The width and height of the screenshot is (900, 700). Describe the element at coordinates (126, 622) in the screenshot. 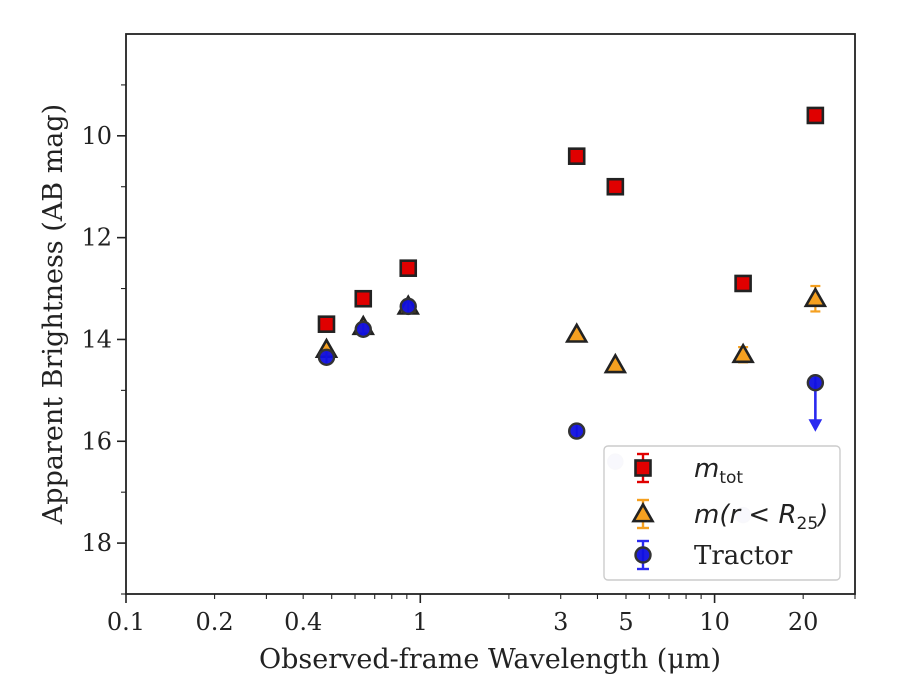

I see `x-tick-label: 0.1` at that location.